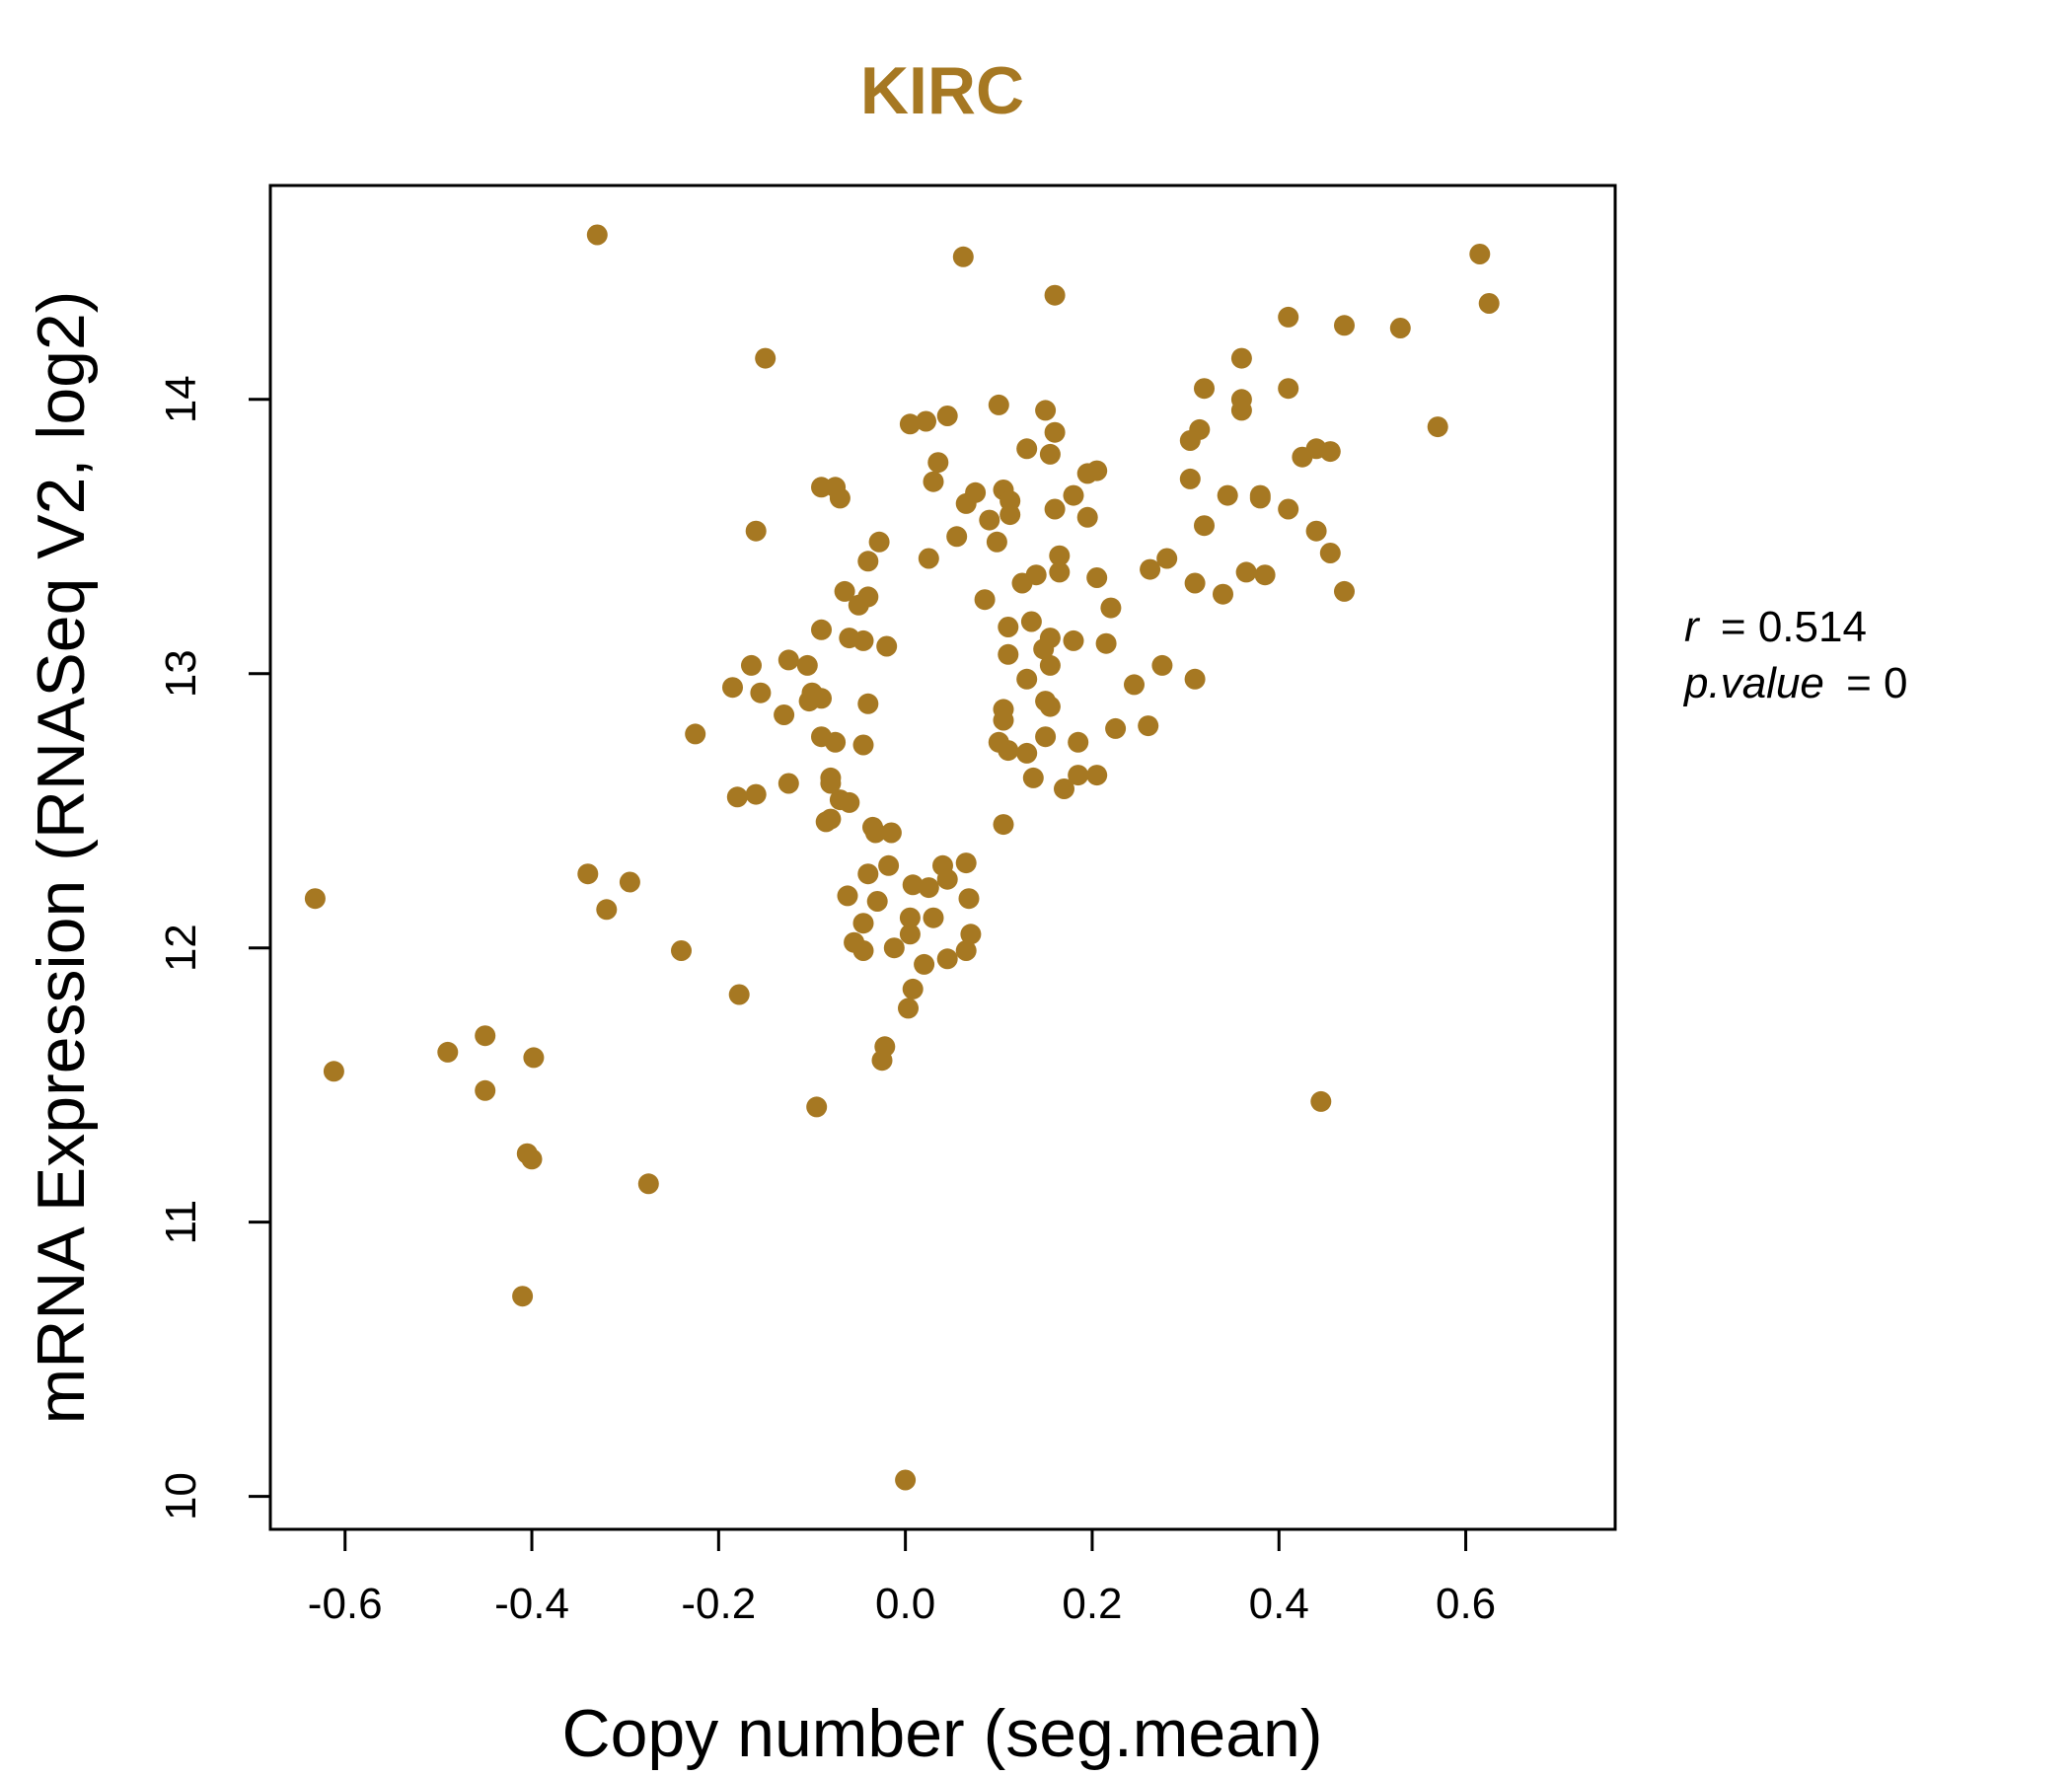 The height and width of the screenshot is (1776, 2072). I want to click on x-axis-label: Copy number (seg.mean), so click(942, 1734).